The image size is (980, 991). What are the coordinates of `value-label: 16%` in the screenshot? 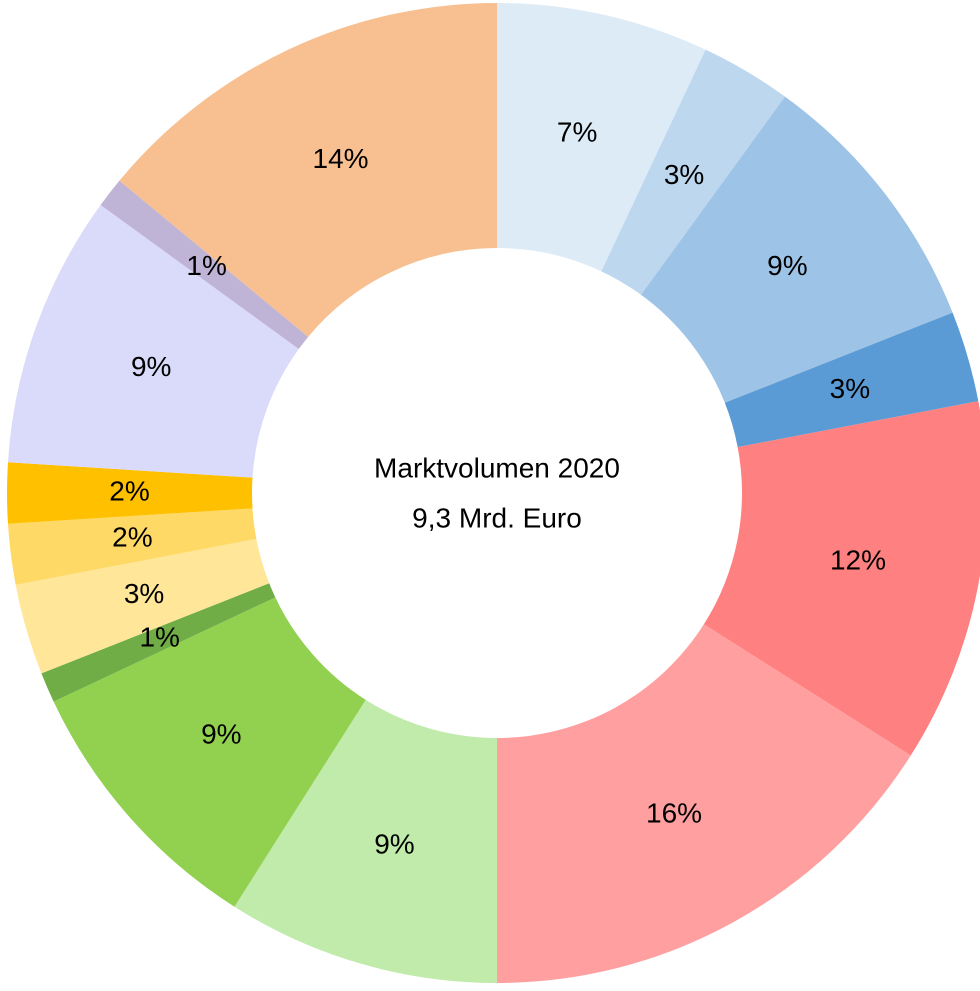 It's located at (674, 812).